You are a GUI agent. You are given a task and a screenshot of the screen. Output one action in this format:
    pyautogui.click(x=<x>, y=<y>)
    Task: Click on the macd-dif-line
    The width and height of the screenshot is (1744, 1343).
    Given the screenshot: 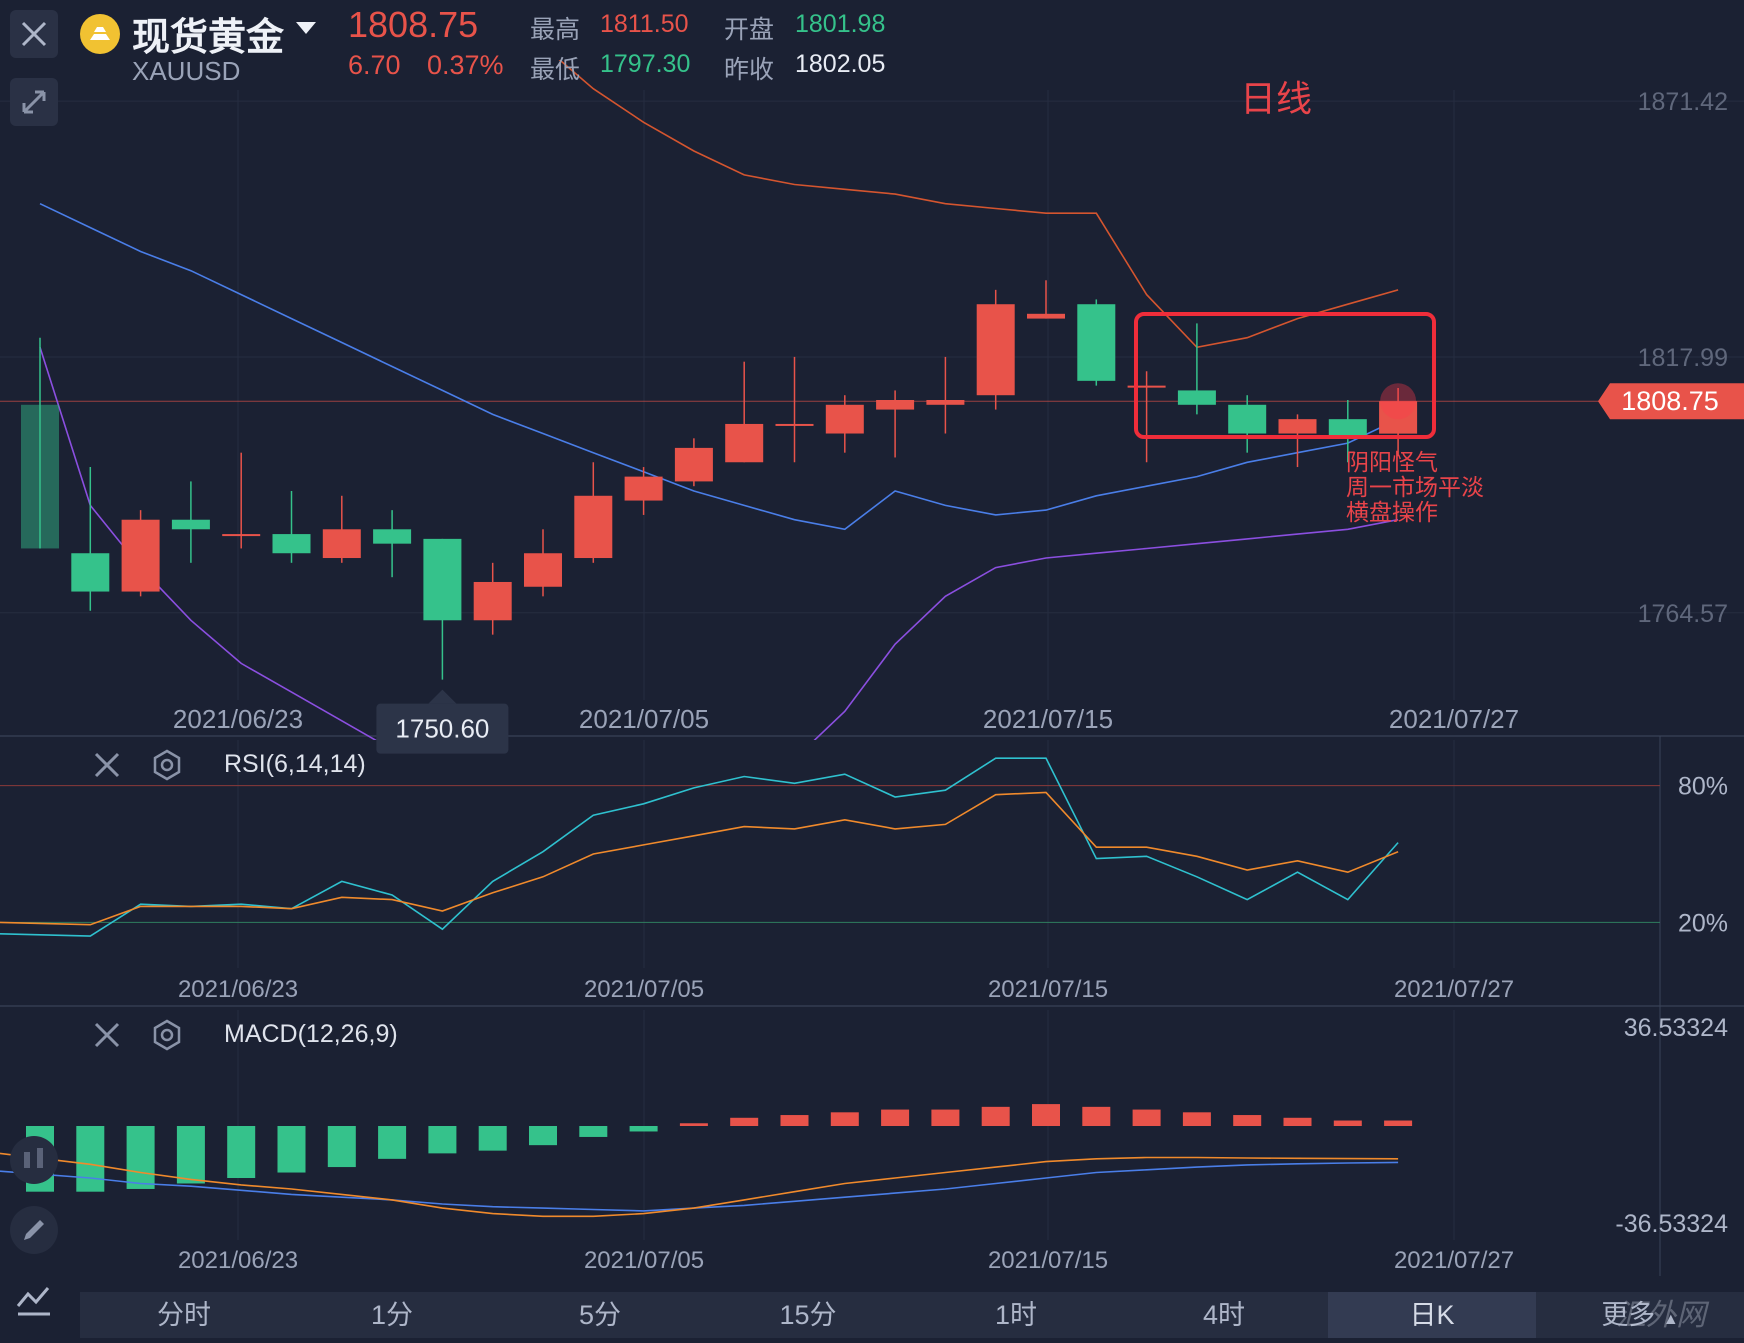 What is the action you would take?
    pyautogui.click(x=699, y=1186)
    